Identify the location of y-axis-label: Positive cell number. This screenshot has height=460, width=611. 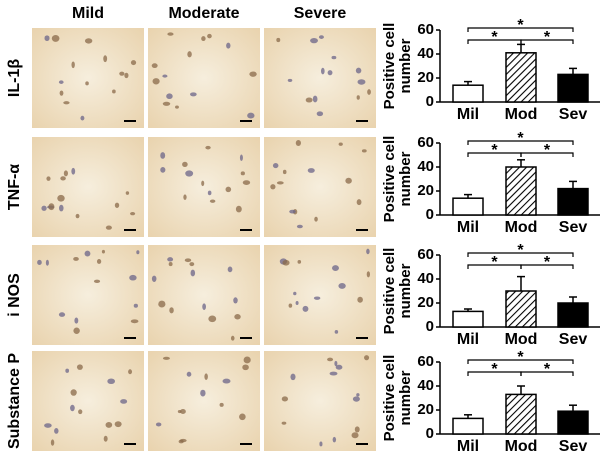
(397, 398).